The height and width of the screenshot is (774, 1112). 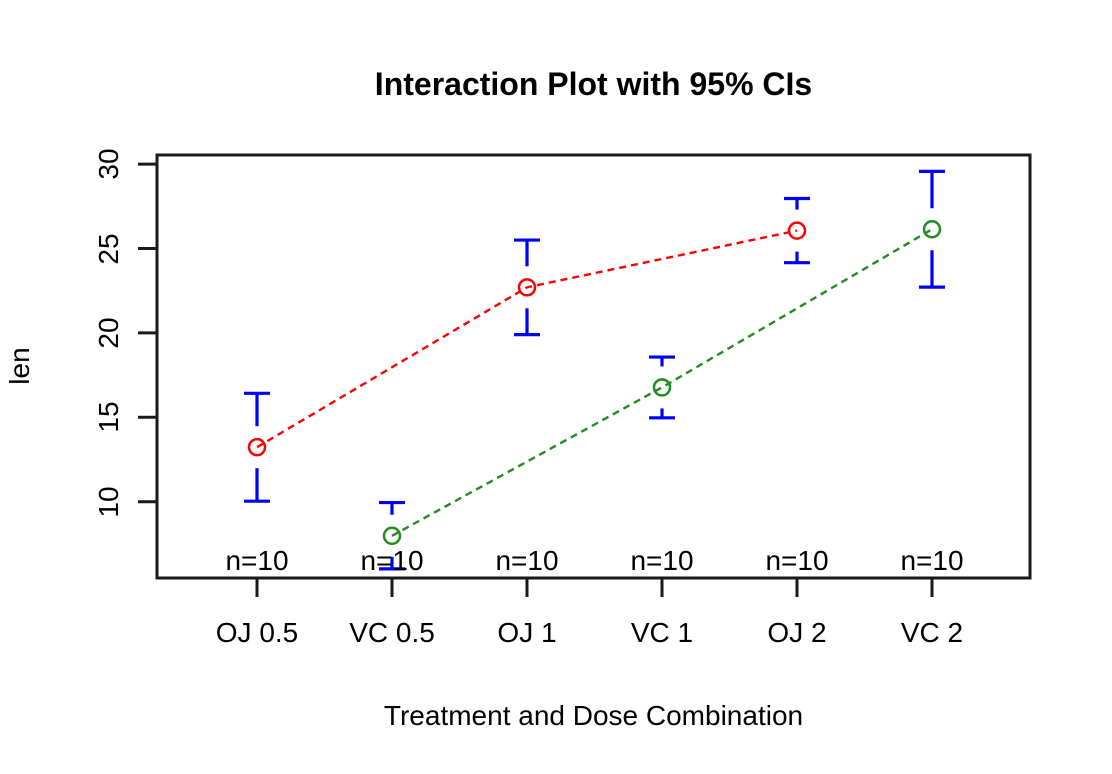 What do you see at coordinates (392, 632) in the screenshot?
I see `x-tick-label: VC 0.5` at bounding box center [392, 632].